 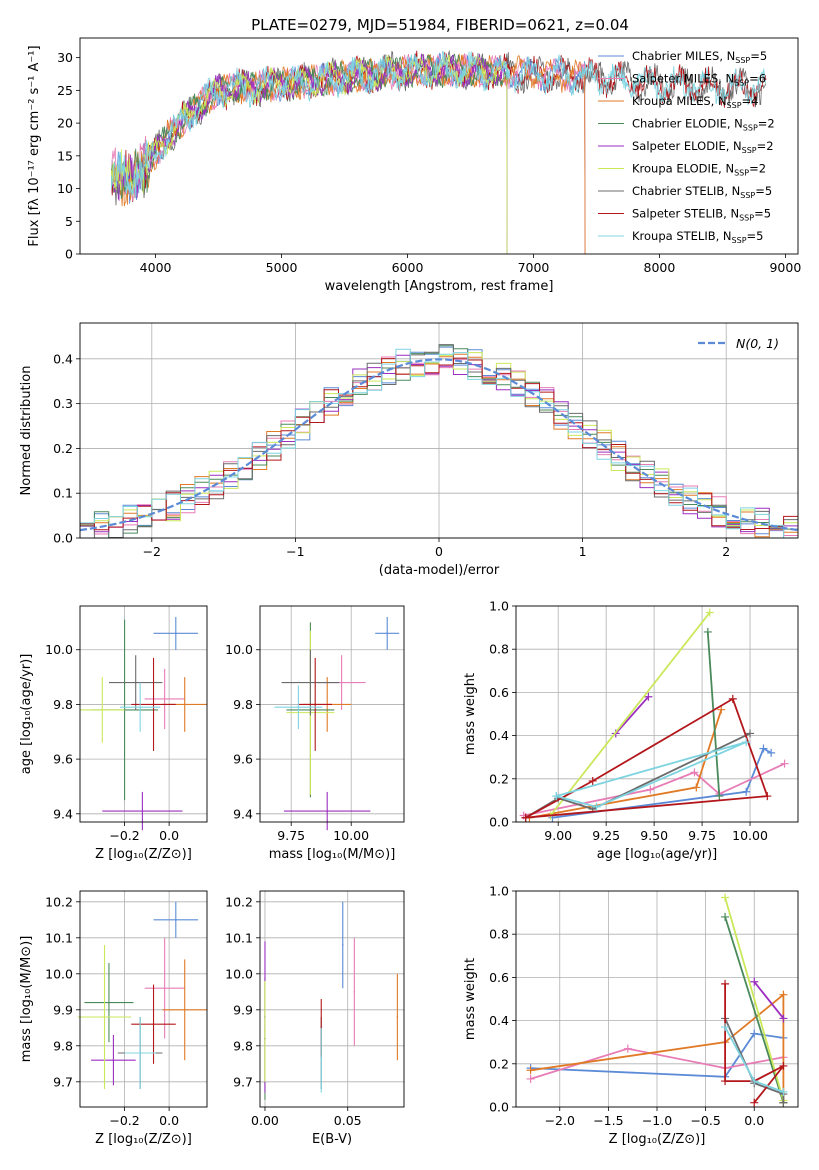 What do you see at coordinates (124, 835) in the screenshot?
I see `age-vs-Z-xtick-label: −0.2` at bounding box center [124, 835].